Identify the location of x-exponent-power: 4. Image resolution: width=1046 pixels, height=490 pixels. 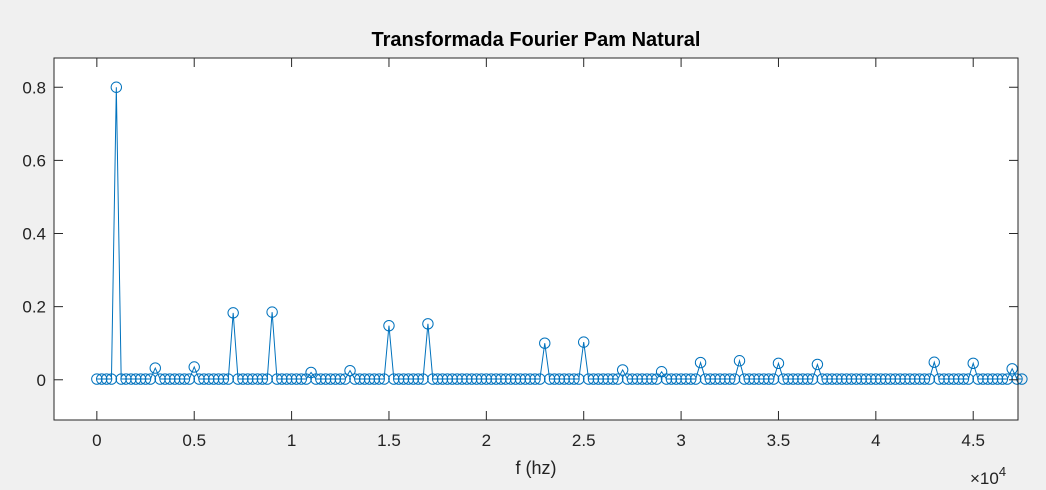
(1002, 471).